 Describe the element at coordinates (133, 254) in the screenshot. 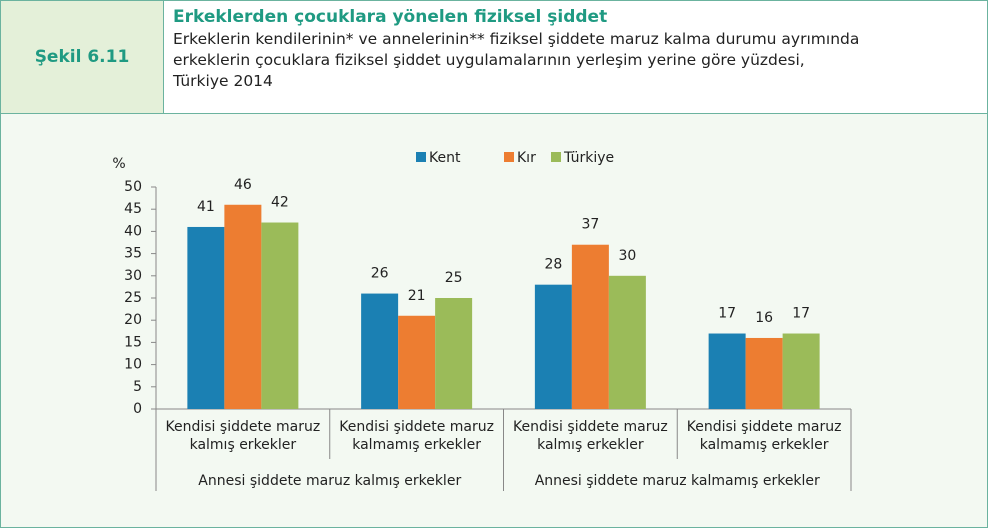

I see `y-tick-label: 35` at that location.